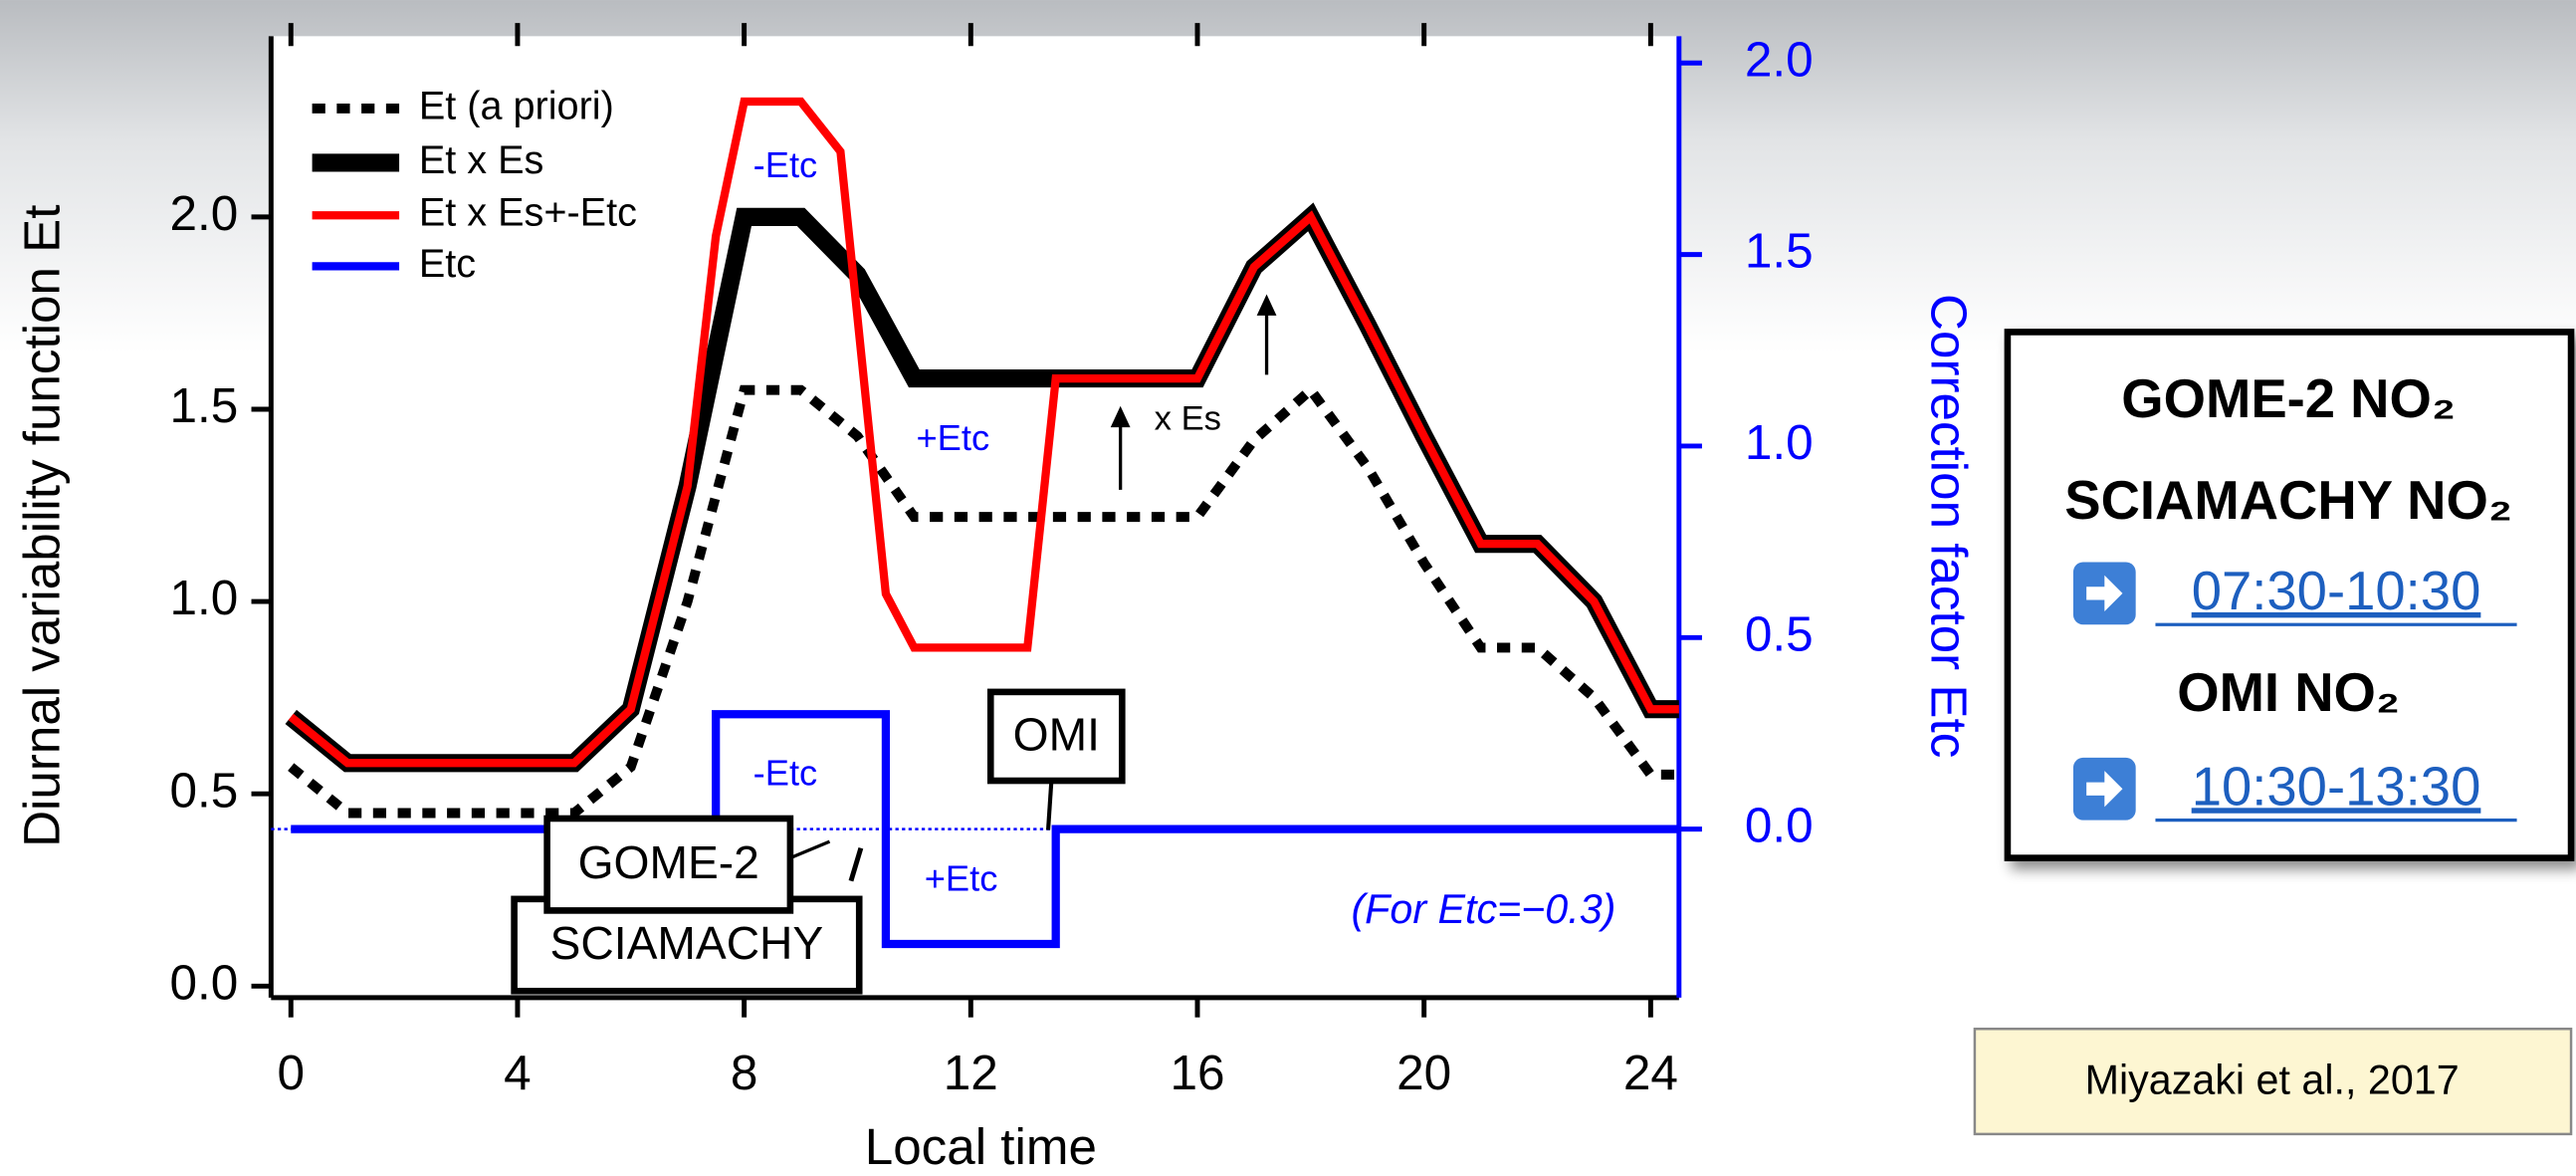 Image resolution: width=2576 pixels, height=1176 pixels. I want to click on legend-label: Etc, so click(447, 264).